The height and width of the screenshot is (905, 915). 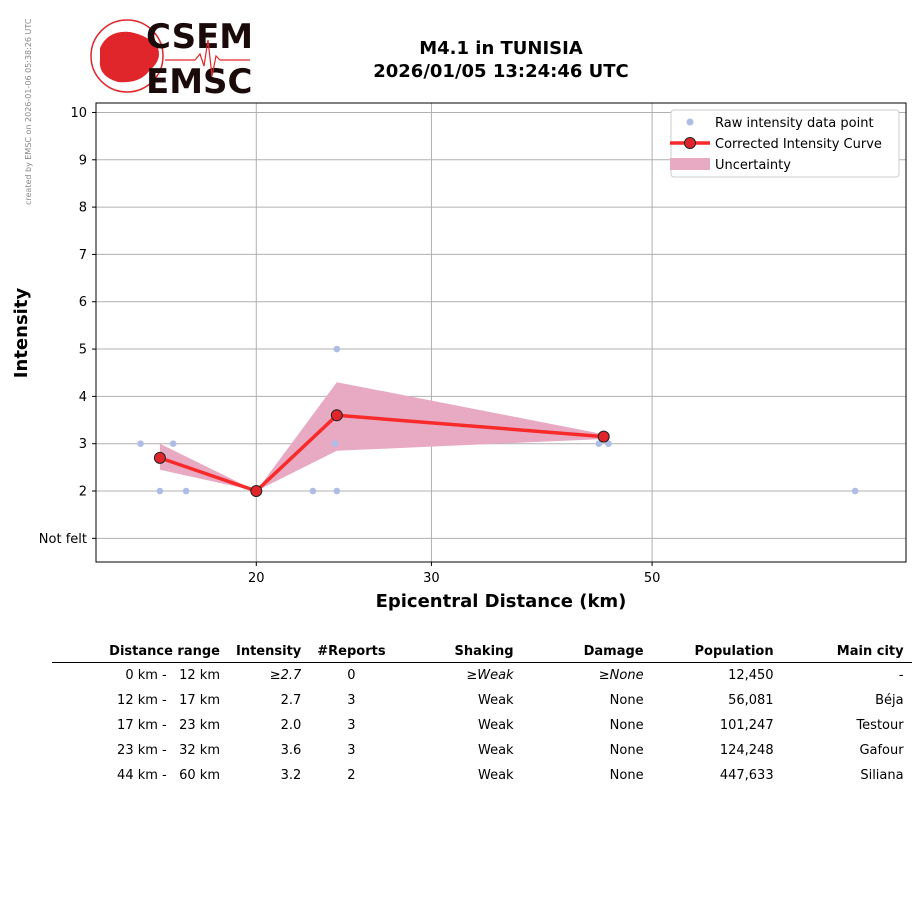 I want to click on curve-line, so click(x=381, y=453).